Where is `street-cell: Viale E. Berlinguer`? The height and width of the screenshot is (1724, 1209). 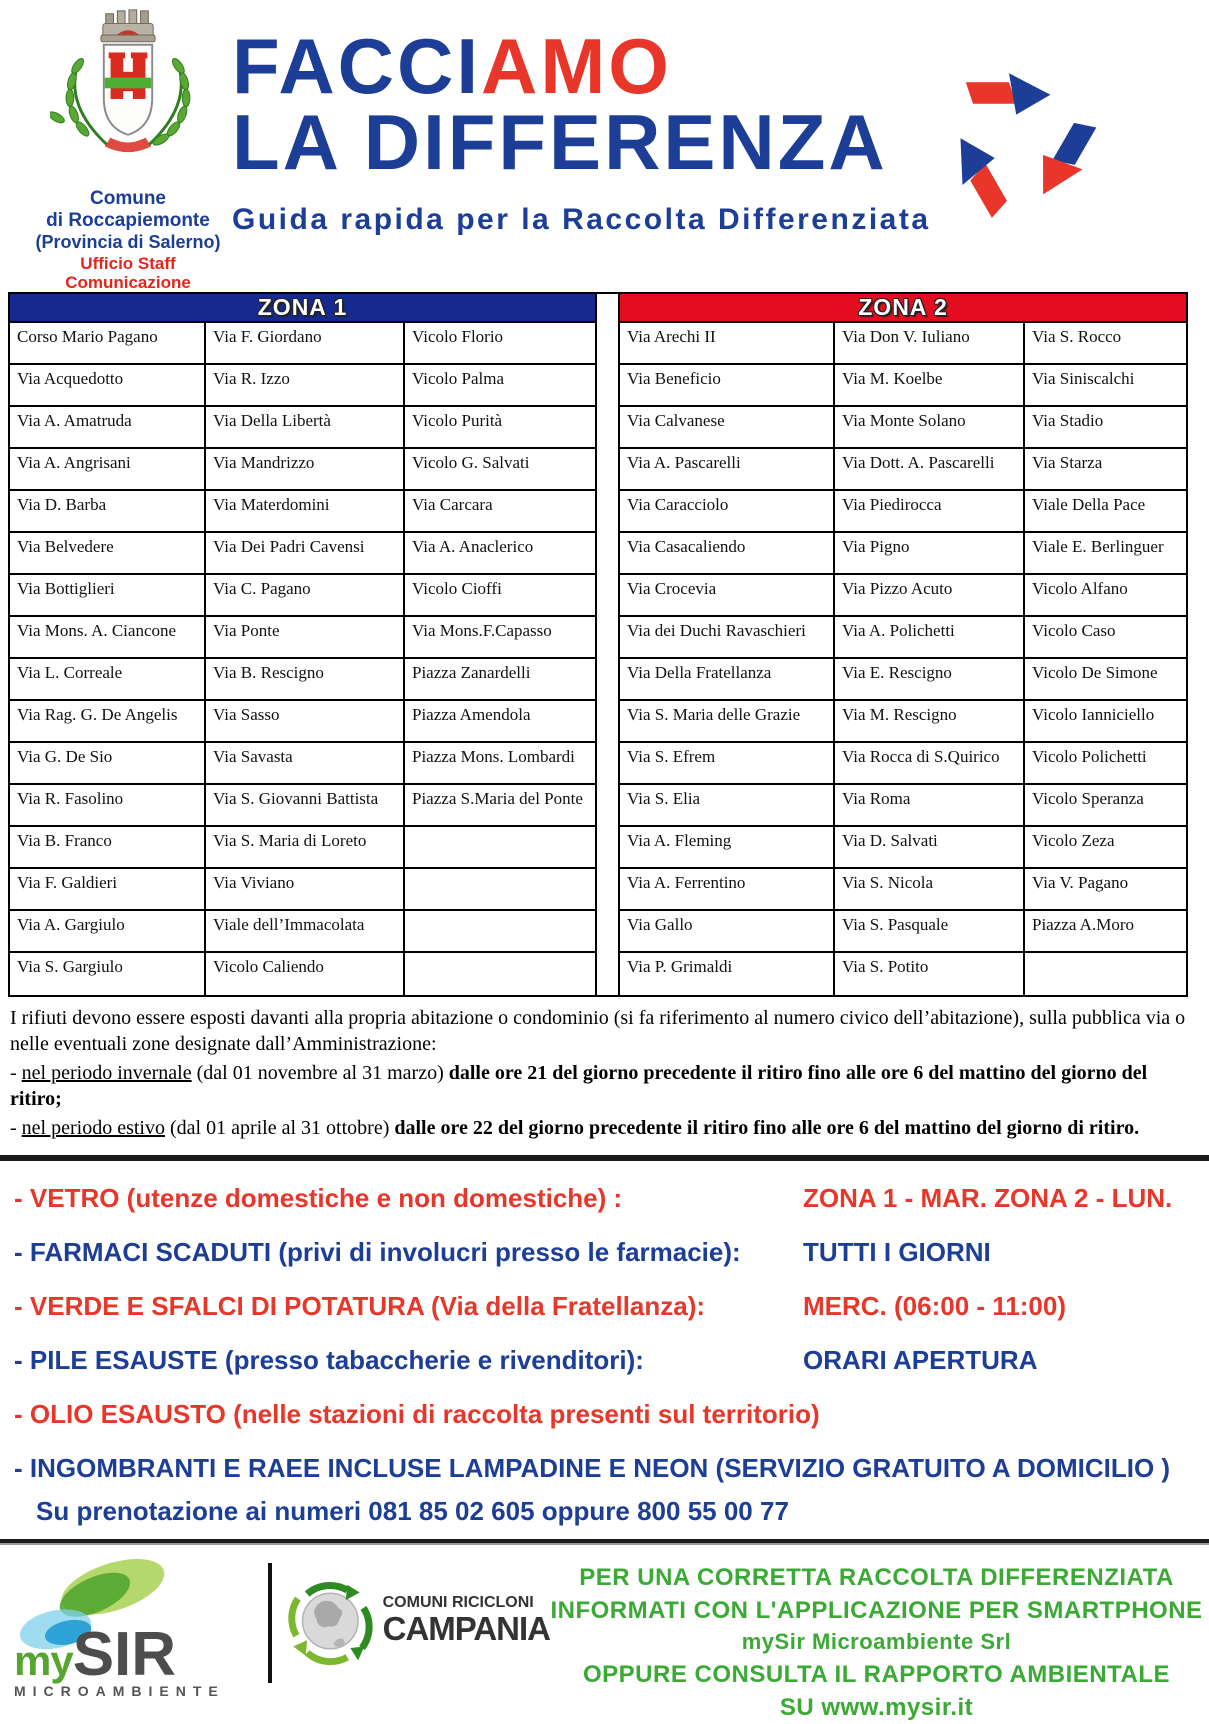
street-cell: Viale E. Berlinguer is located at coordinates (1105, 554).